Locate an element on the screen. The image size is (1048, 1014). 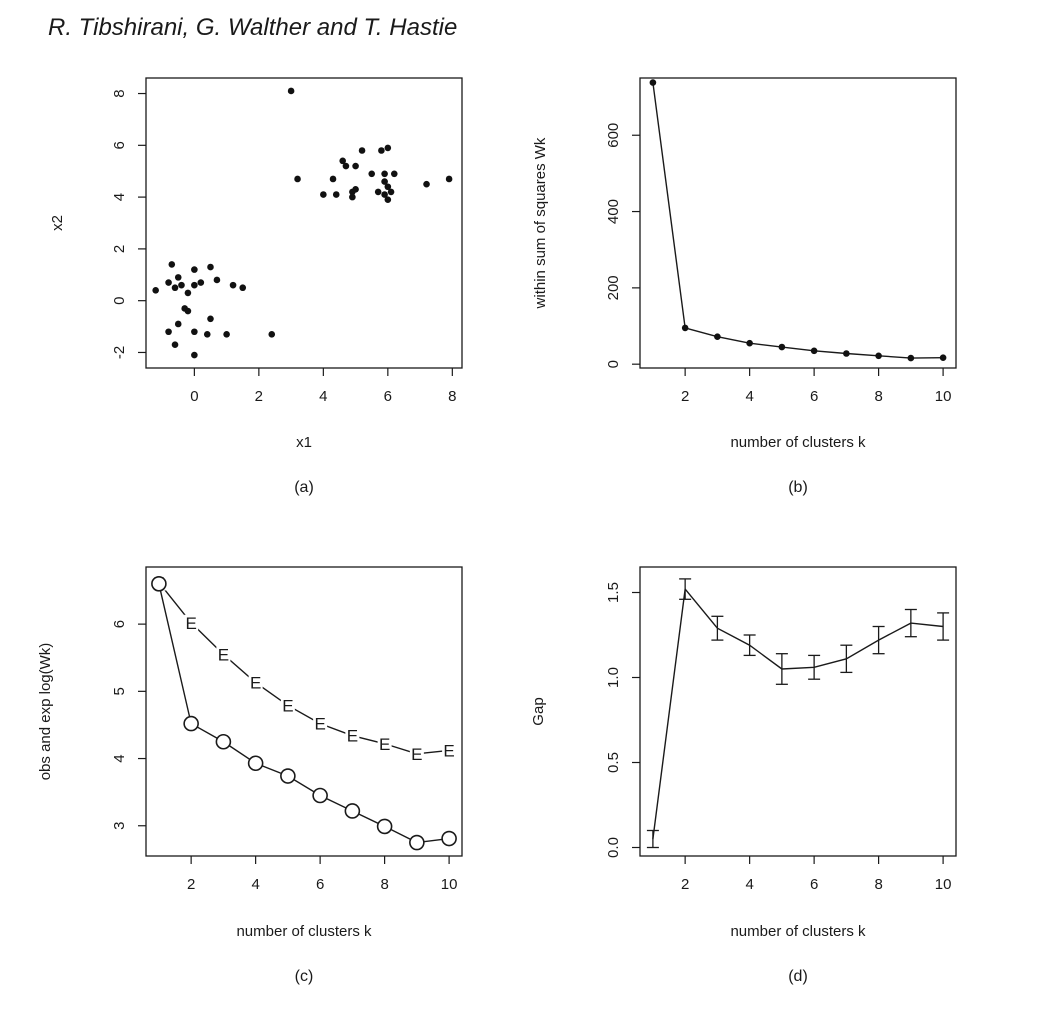
y-tick-label: 6 is located at coordinates (119, 145).